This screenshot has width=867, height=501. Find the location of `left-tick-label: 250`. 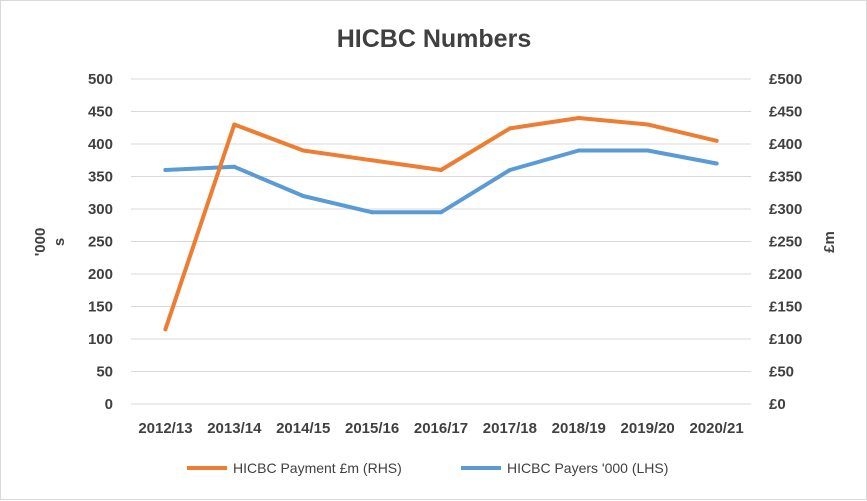

left-tick-label: 250 is located at coordinates (100, 242).